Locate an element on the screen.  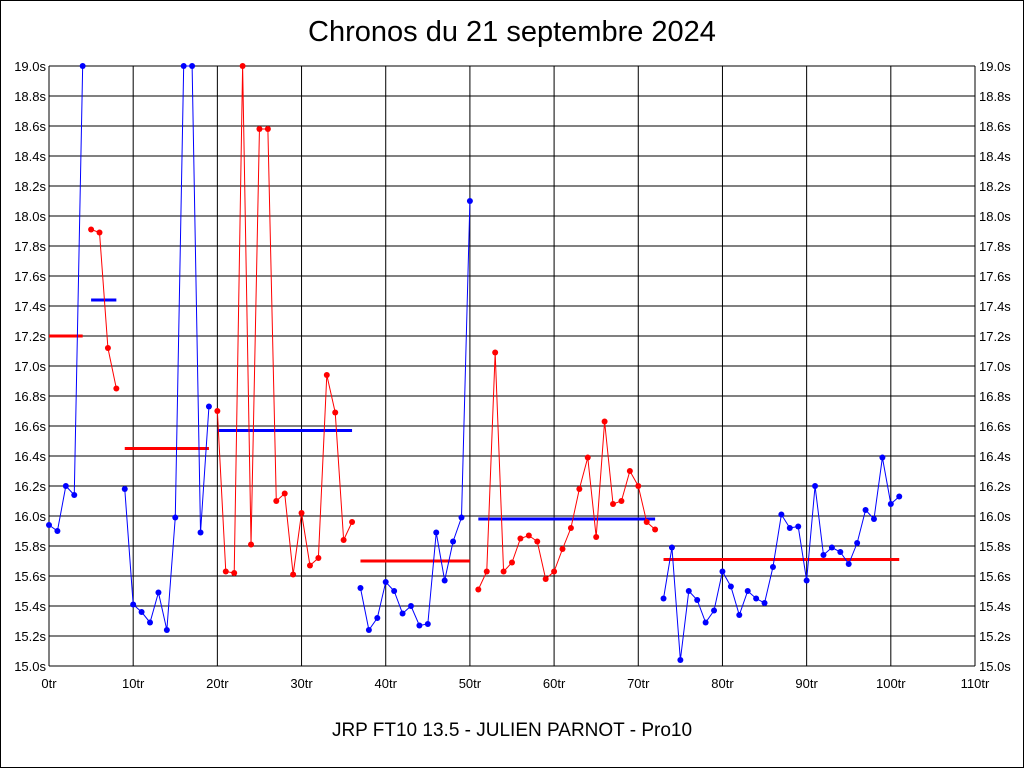
y-tick-label-right: 15.6s is located at coordinates (995, 576).